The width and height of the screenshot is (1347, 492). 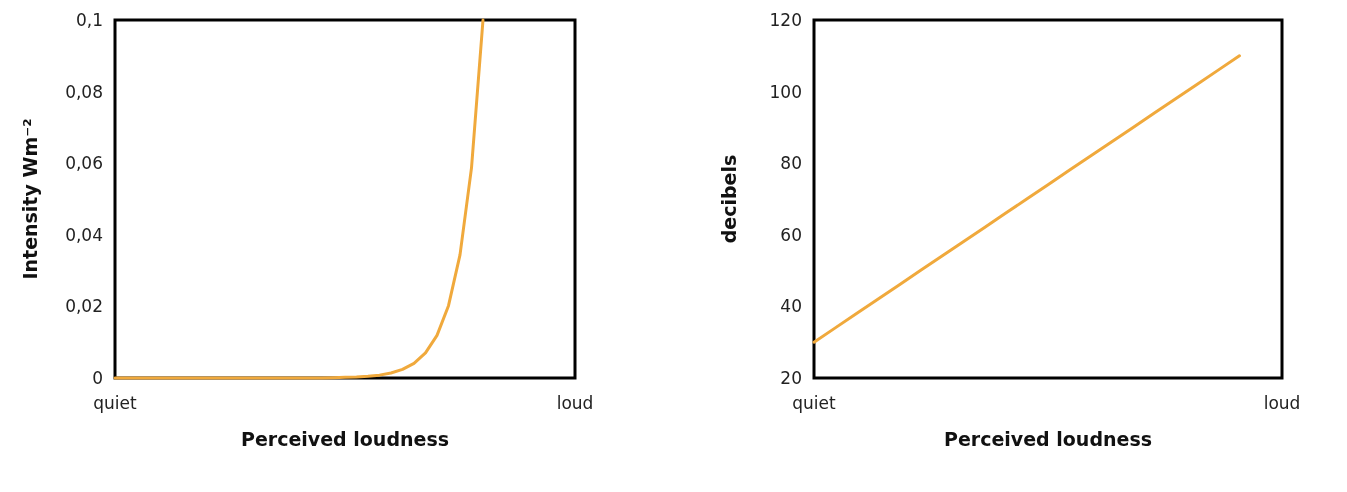 I want to click on y-axis-title: decibels, so click(x=728, y=199).